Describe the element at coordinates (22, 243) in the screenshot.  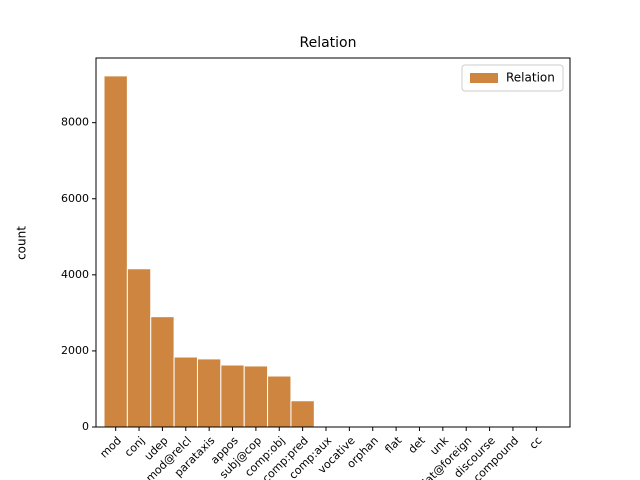
I see `y-axis-label: count` at that location.